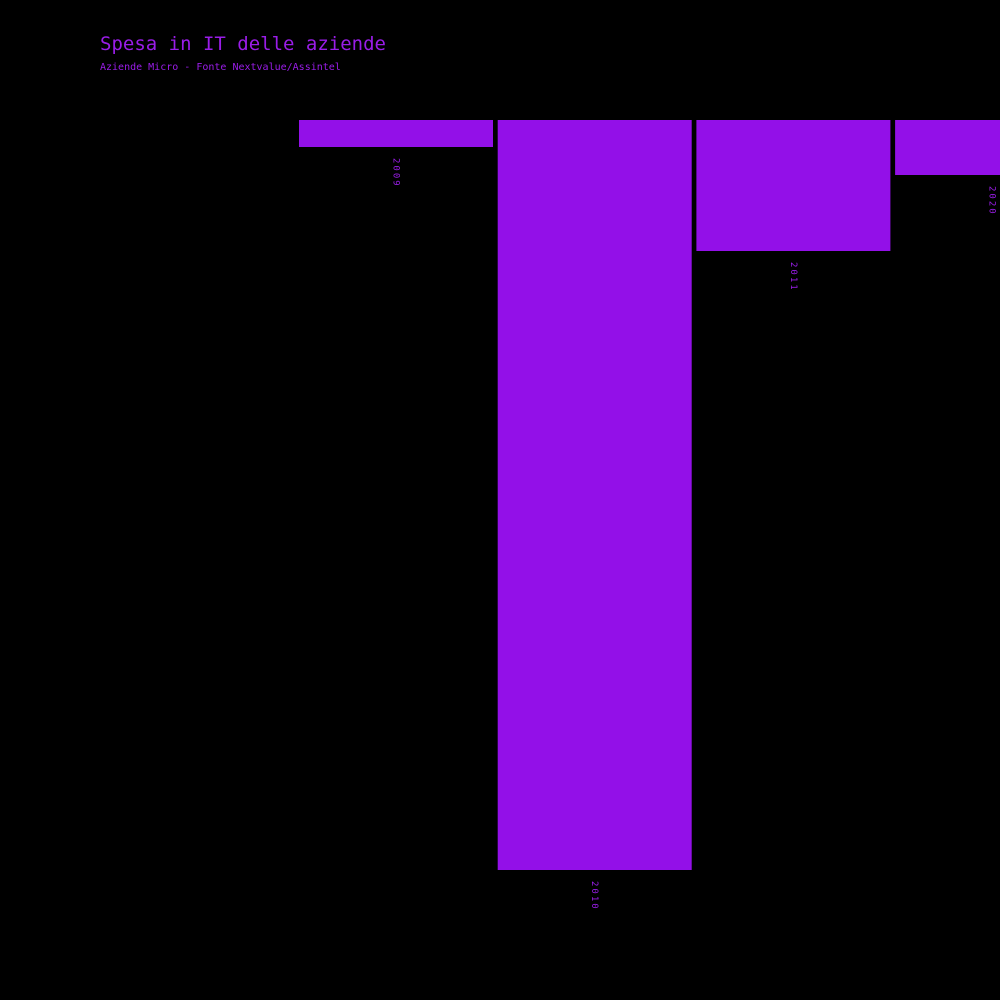 Image resolution: width=1000 pixels, height=1000 pixels. I want to click on x-tick-label: 2011, so click(793, 277).